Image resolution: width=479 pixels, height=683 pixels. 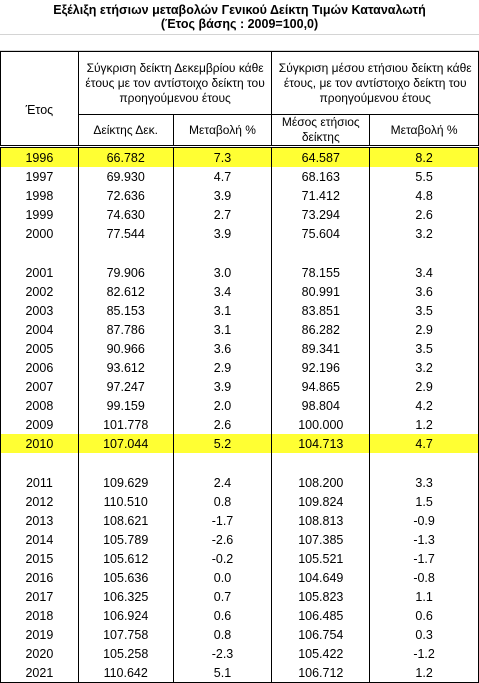 What do you see at coordinates (424, 443) in the screenshot?
I see `cell-avg-change: 4.7` at bounding box center [424, 443].